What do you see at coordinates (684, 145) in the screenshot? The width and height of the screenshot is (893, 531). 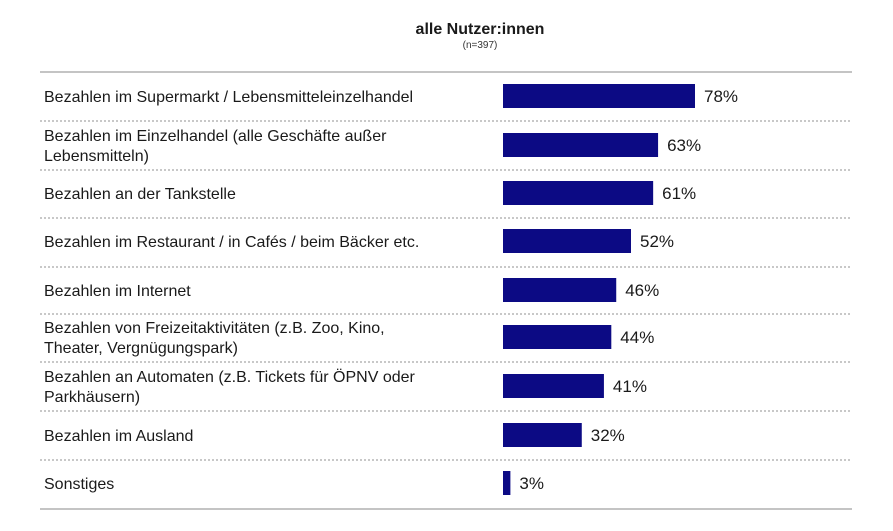 I see `value-label-2: 63%` at bounding box center [684, 145].